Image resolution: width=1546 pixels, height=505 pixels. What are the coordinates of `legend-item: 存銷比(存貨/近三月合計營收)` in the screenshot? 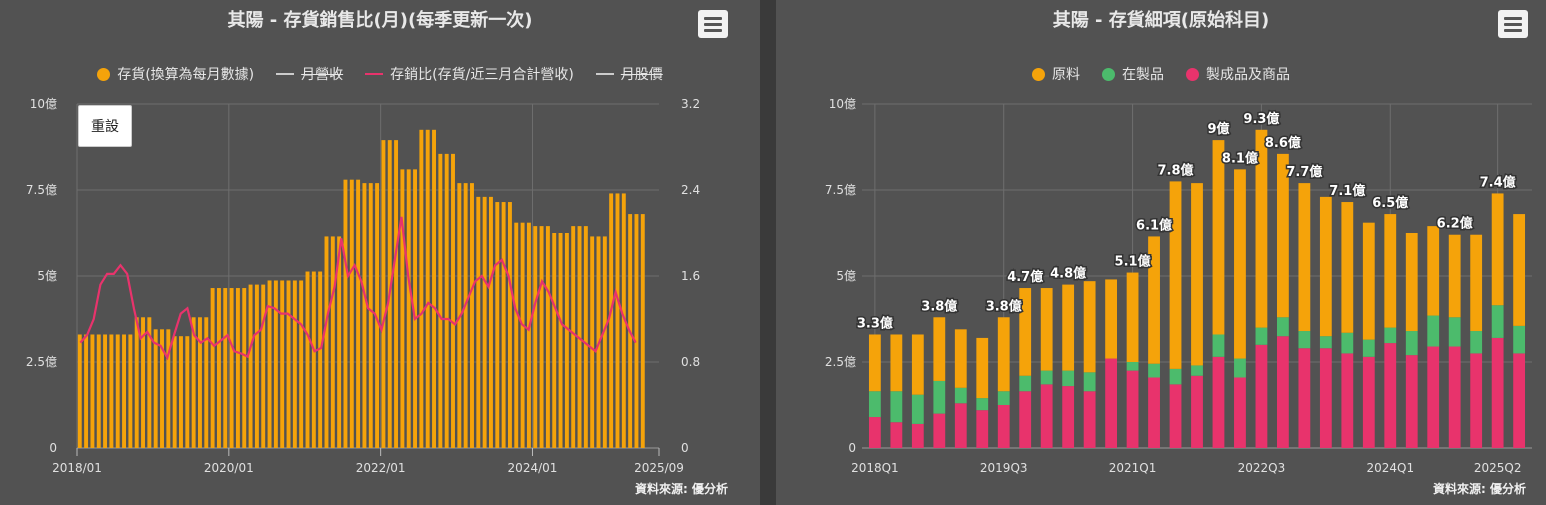 It's located at (469, 74).